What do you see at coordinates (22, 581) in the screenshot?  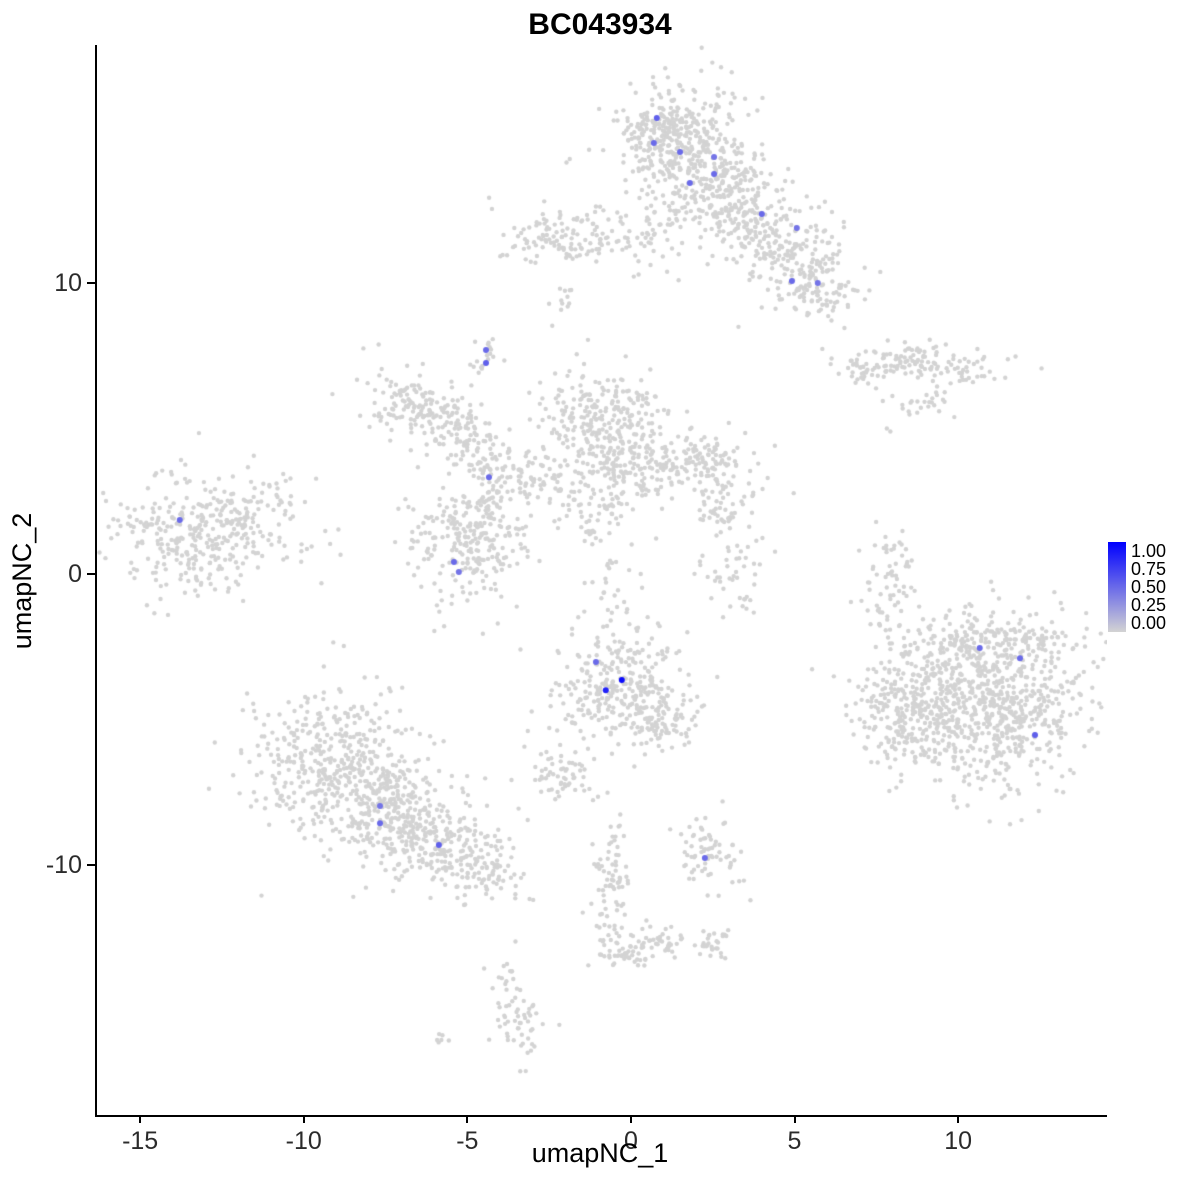 I see `y-axis-title: umapNC_2` at bounding box center [22, 581].